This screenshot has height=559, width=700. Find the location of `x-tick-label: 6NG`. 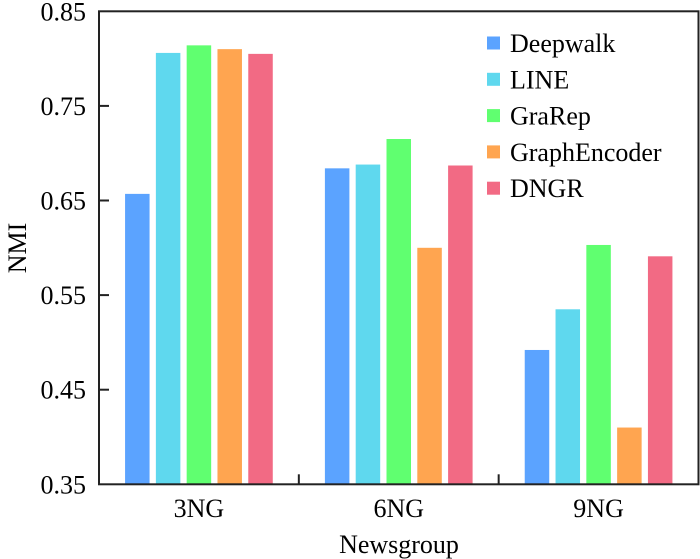

x-tick-label: 6NG is located at coordinates (398, 508).